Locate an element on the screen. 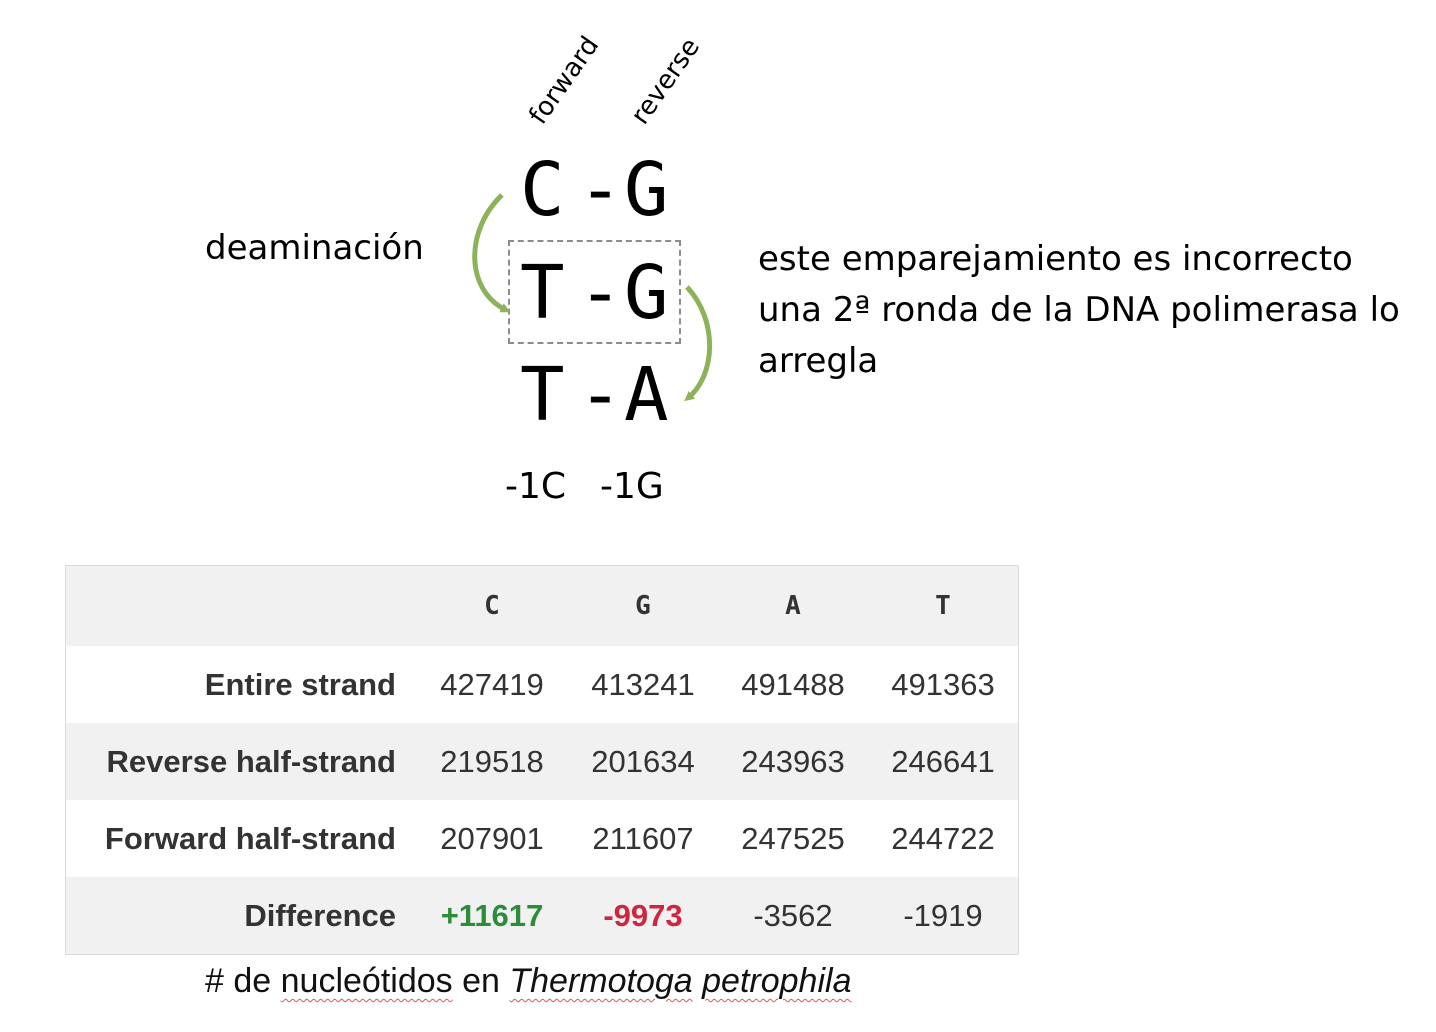 This screenshot has width=1436, height=1032. table-cell: 201634 is located at coordinates (643, 761).